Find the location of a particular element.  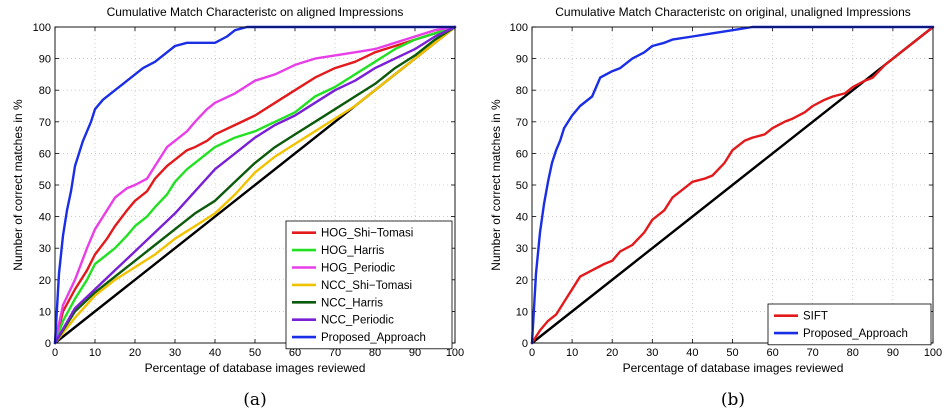

chart-a-legend-label: Proposed_Approach is located at coordinates (373, 338).